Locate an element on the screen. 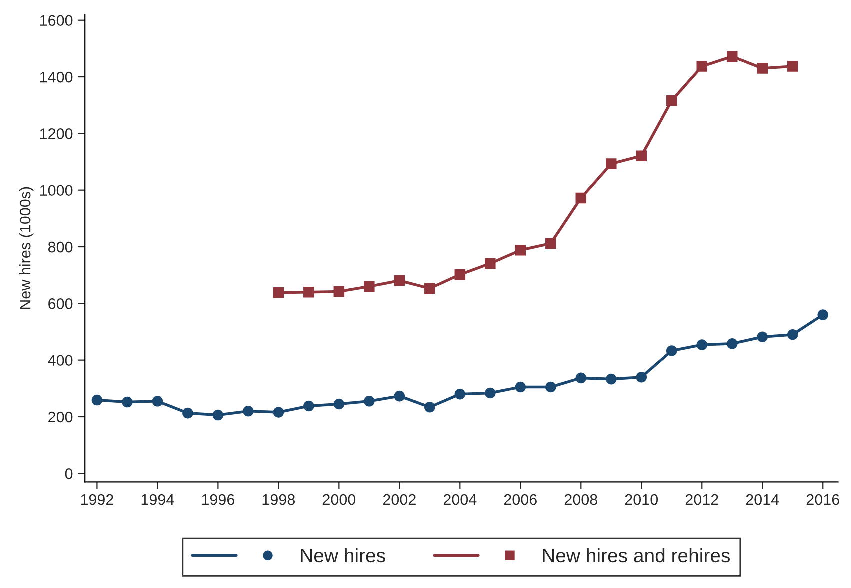 The height and width of the screenshot is (588, 851). x-tick-label: 2000 is located at coordinates (339, 500).